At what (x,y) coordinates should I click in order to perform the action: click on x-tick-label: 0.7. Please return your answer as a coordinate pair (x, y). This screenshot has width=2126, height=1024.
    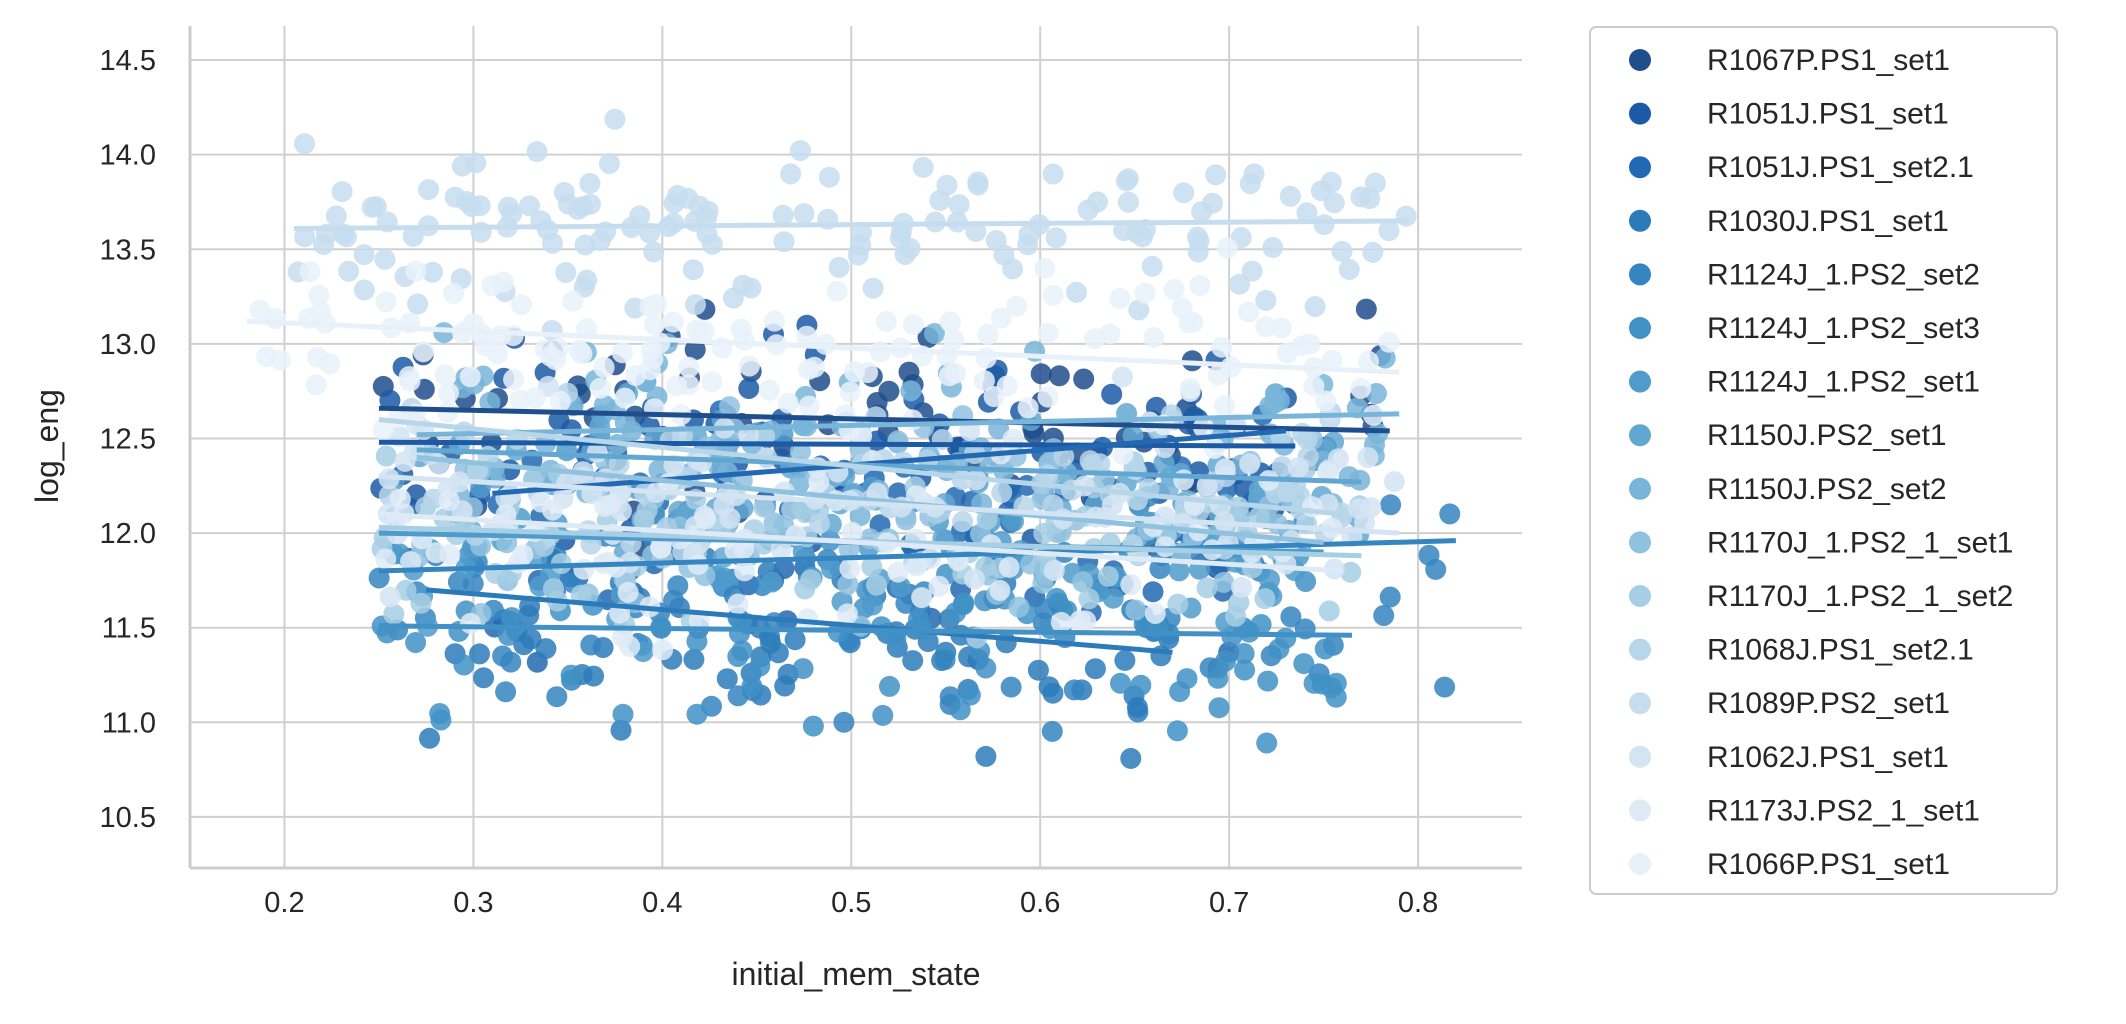
    Looking at the image, I should click on (1229, 903).